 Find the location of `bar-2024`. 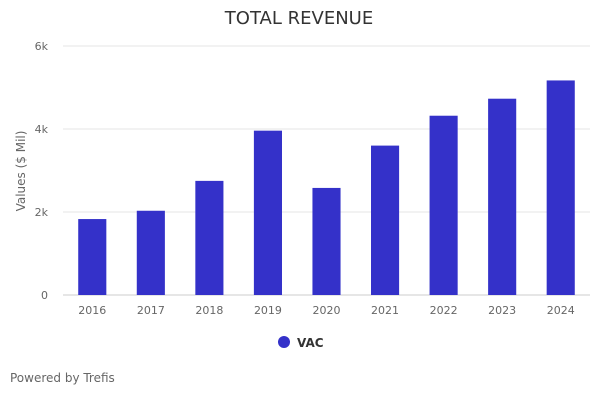

bar-2024 is located at coordinates (560, 187).